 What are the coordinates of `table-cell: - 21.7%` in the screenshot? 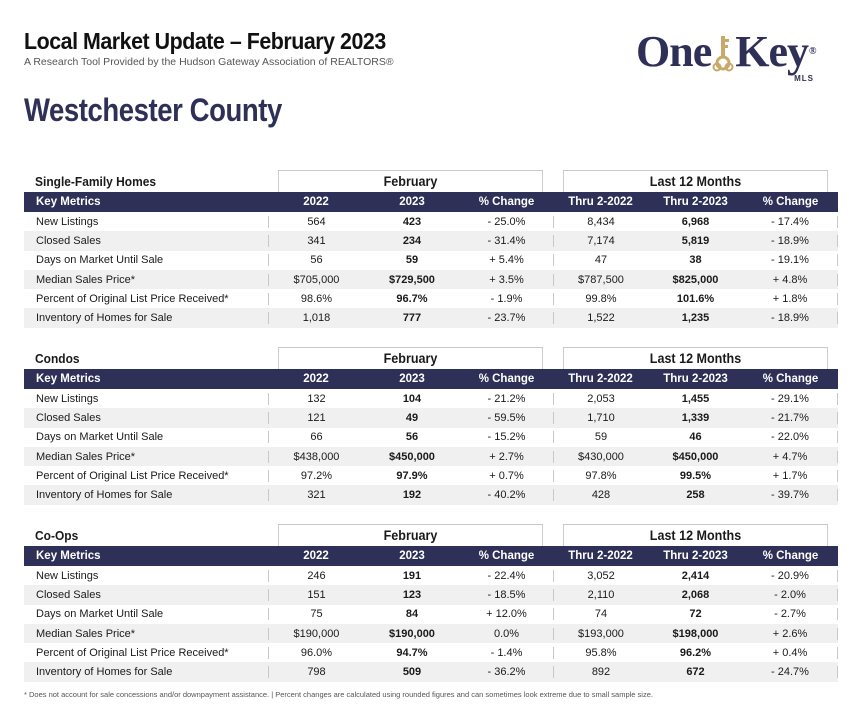 It's located at (790, 417).